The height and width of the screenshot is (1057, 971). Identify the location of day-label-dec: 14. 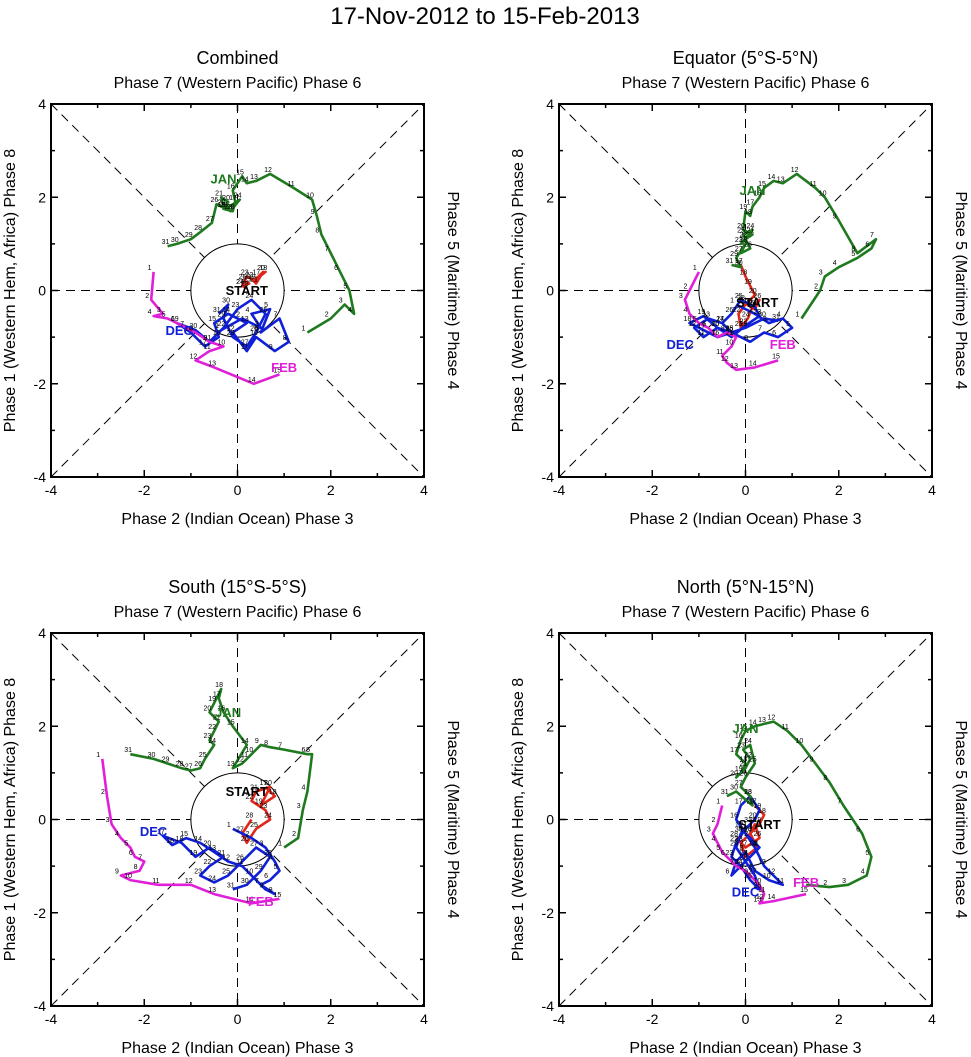
(226, 310).